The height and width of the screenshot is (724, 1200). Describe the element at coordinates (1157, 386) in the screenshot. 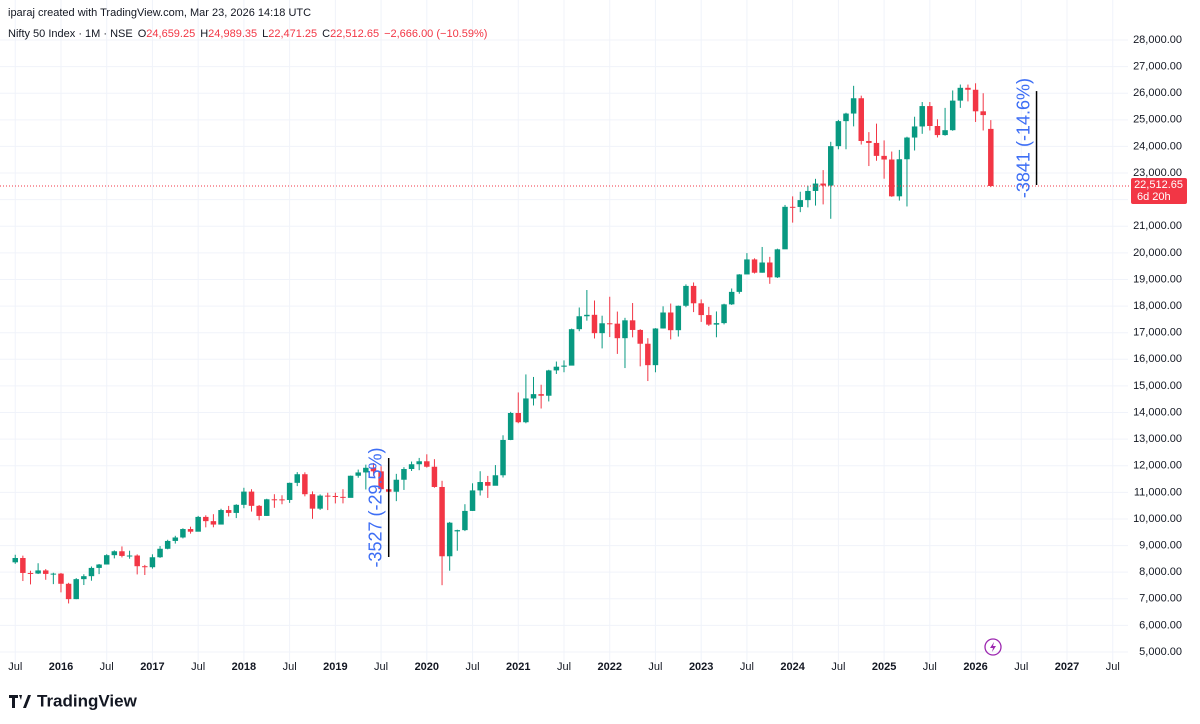

I see `y-tick-label: 15,000.00` at that location.